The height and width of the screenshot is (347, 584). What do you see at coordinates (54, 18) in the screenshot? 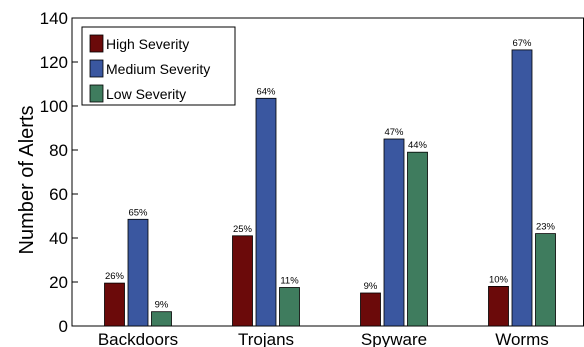
I see `y-tick-label: 140` at bounding box center [54, 18].